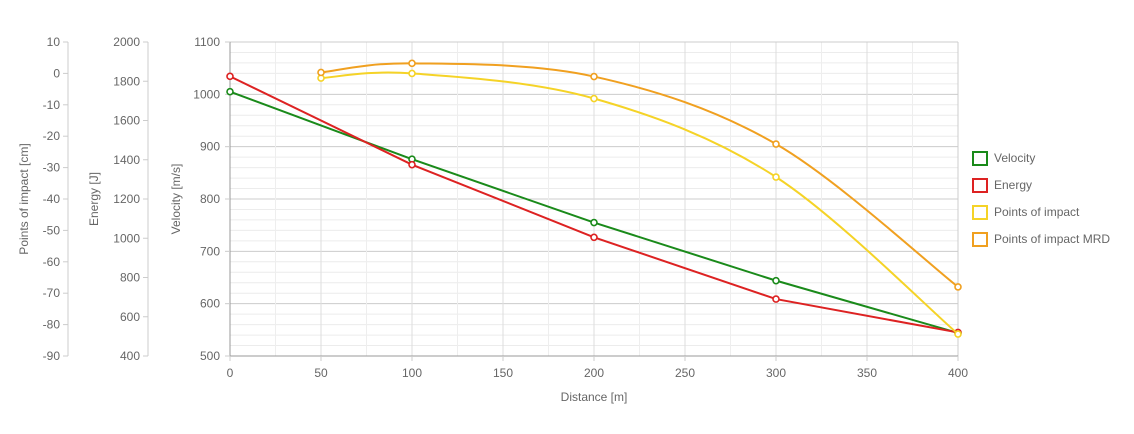  What do you see at coordinates (126, 42) in the screenshot?
I see `y-tick-label: 2000` at bounding box center [126, 42].